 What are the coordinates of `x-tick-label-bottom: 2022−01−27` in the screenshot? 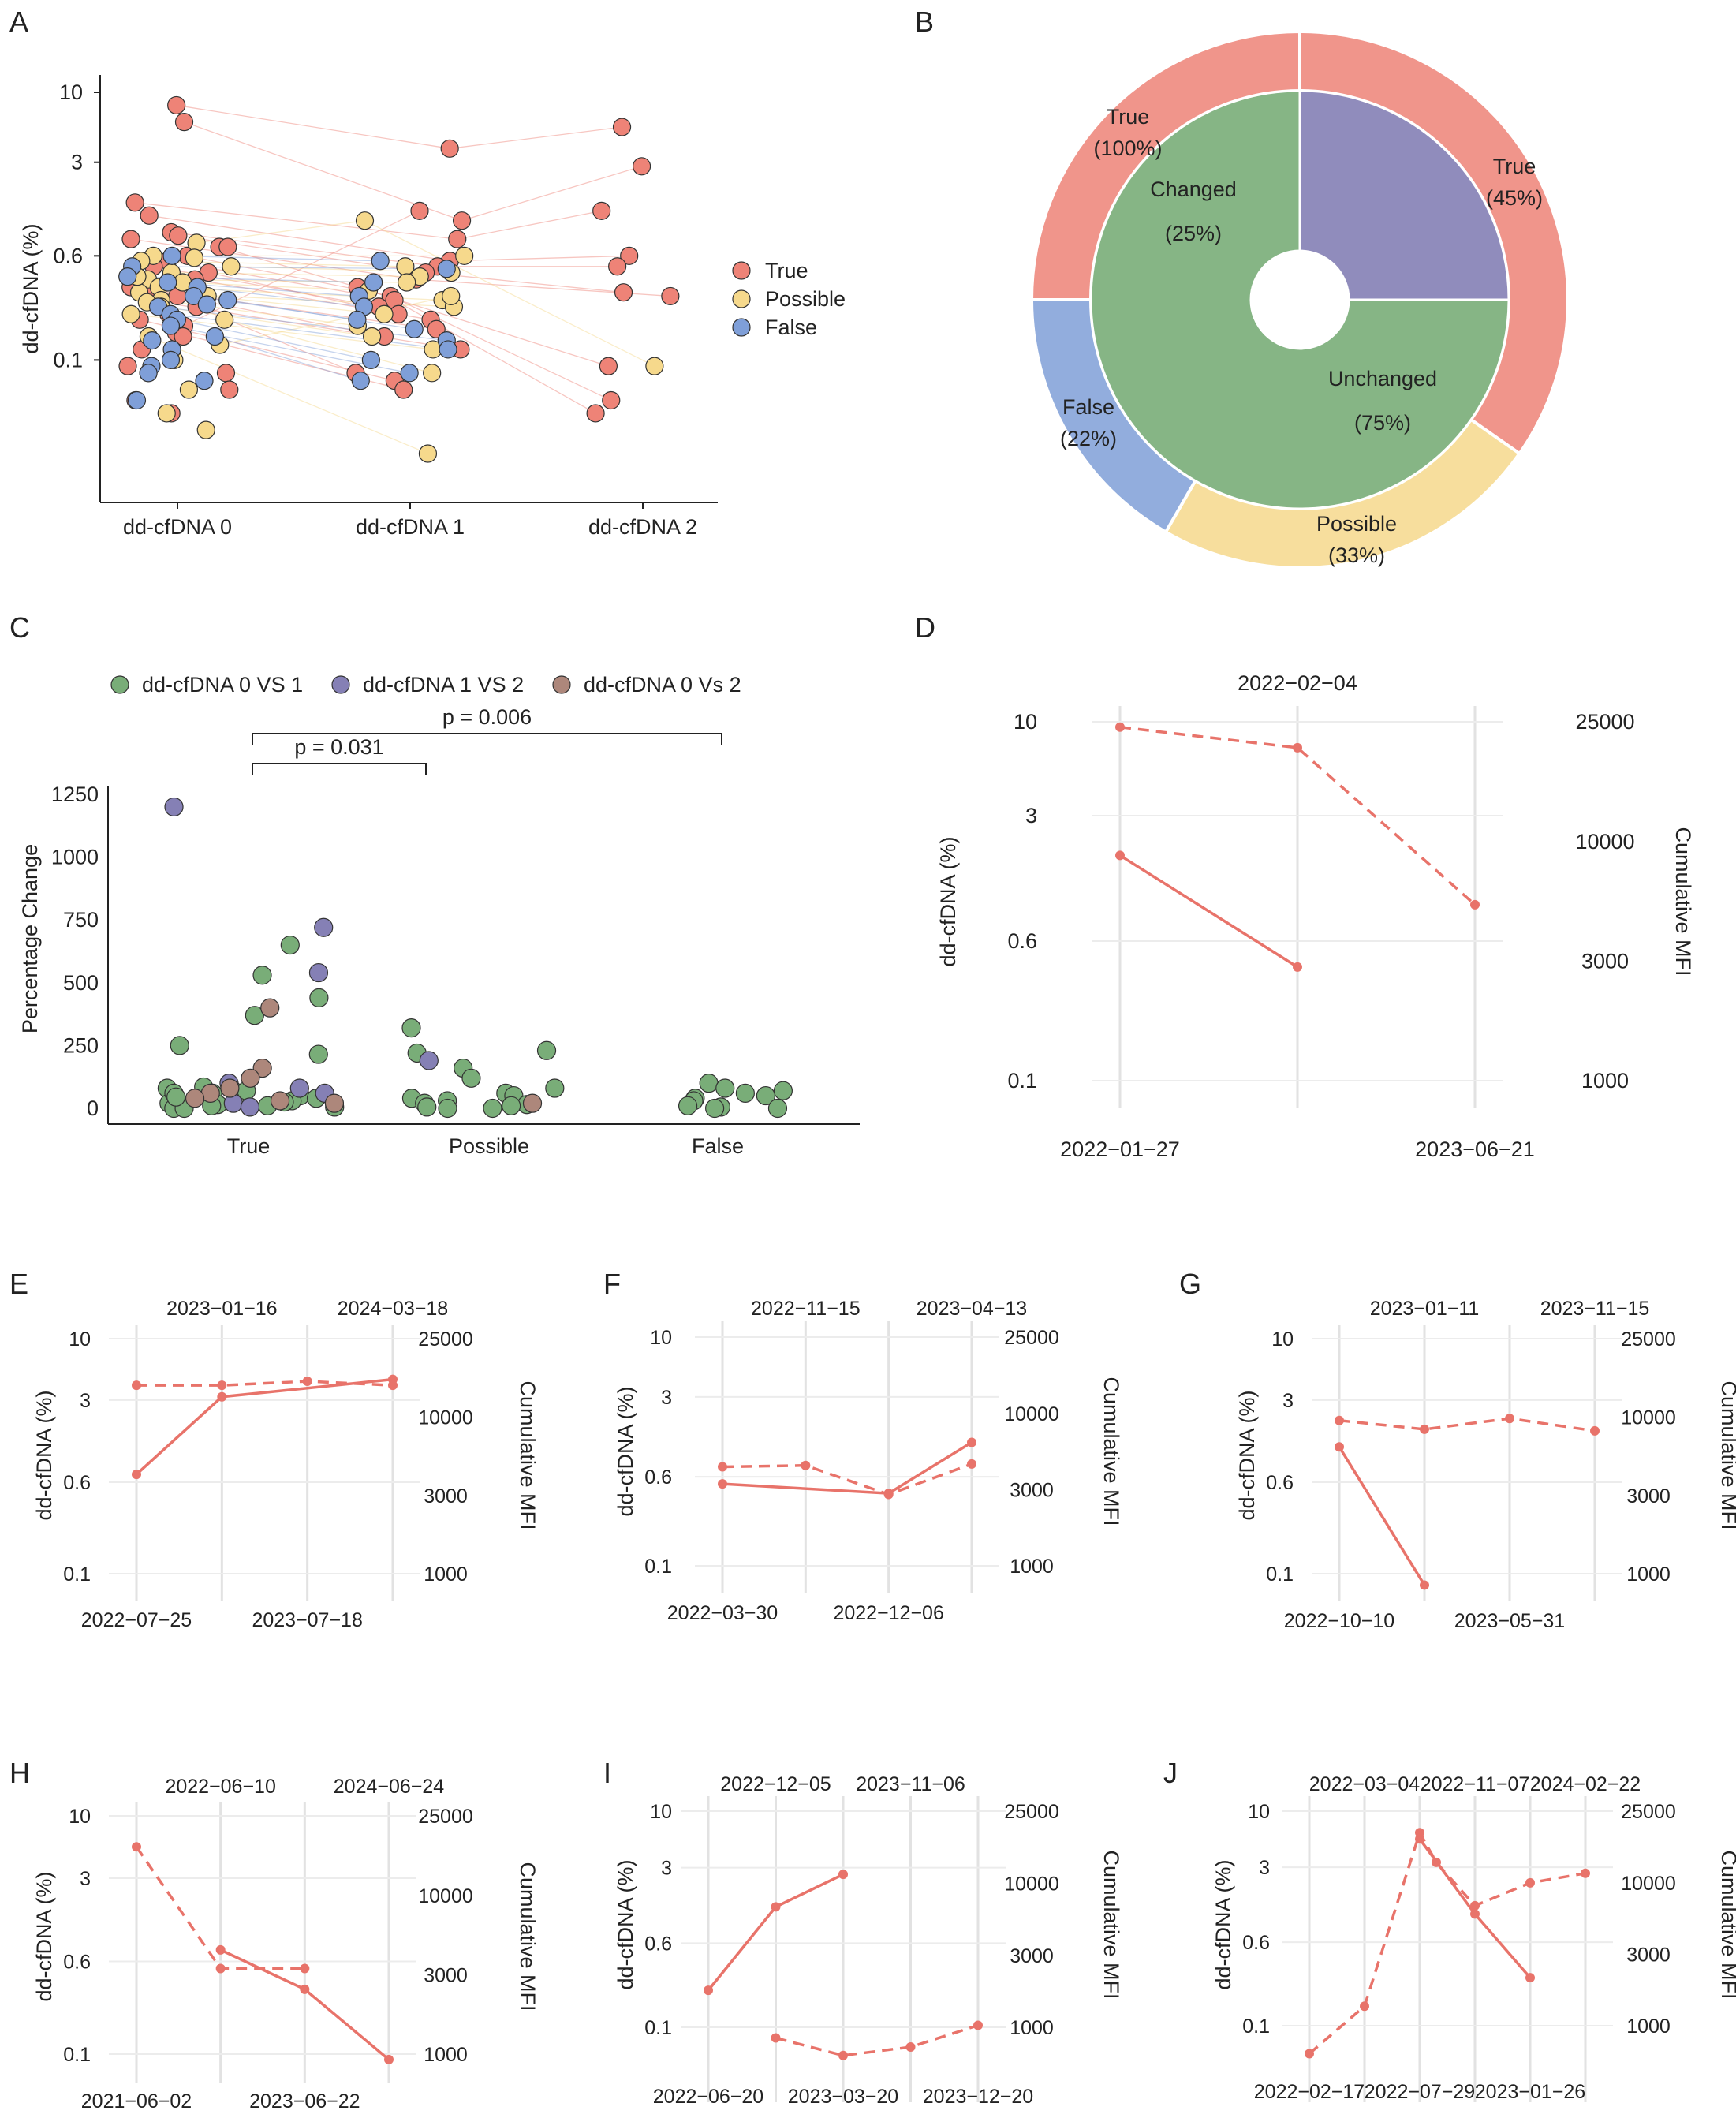 It's located at (1120, 1149).